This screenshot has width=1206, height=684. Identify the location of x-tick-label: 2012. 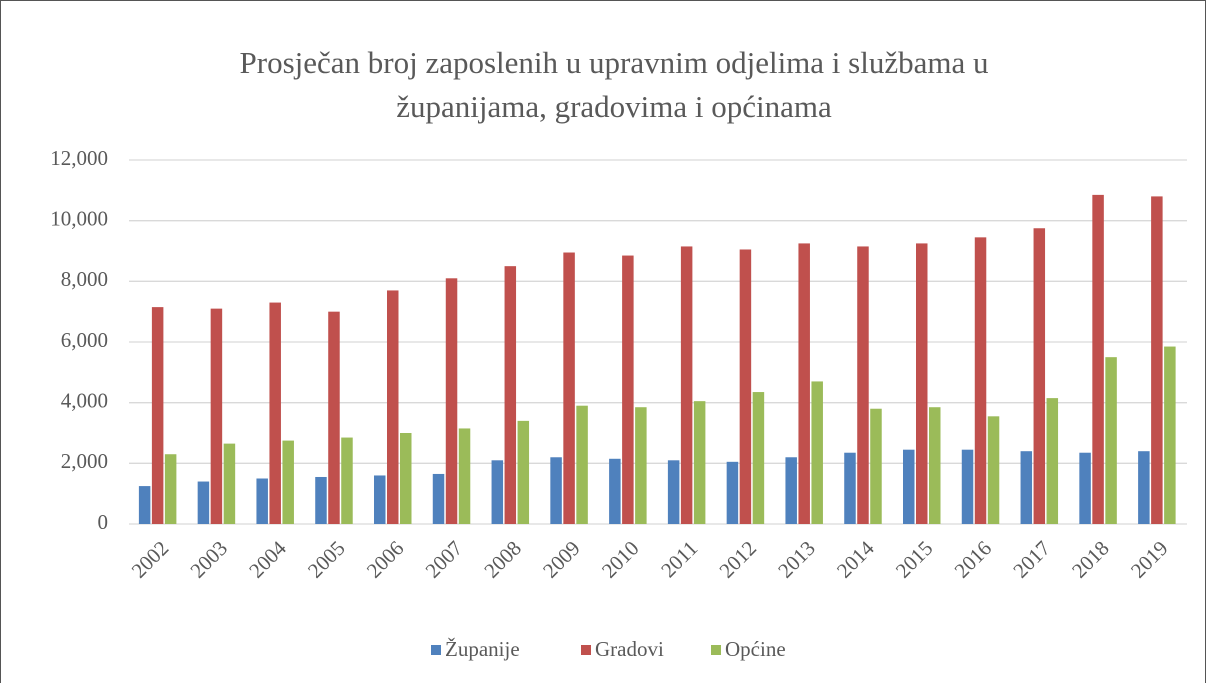
(737, 559).